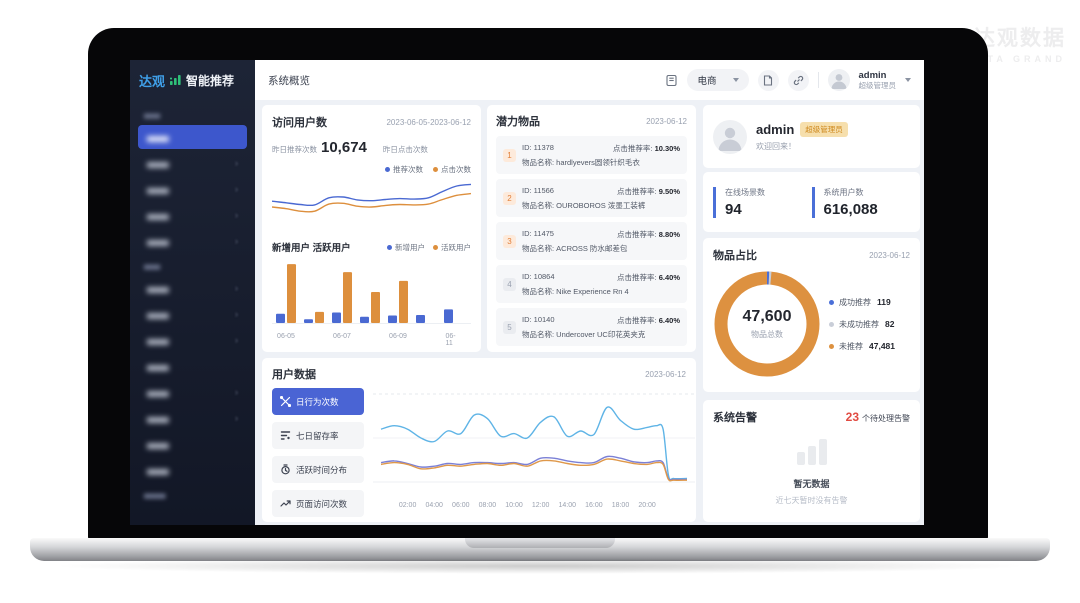  I want to click on stat-block: 在线场景数 94, so click(762, 202).